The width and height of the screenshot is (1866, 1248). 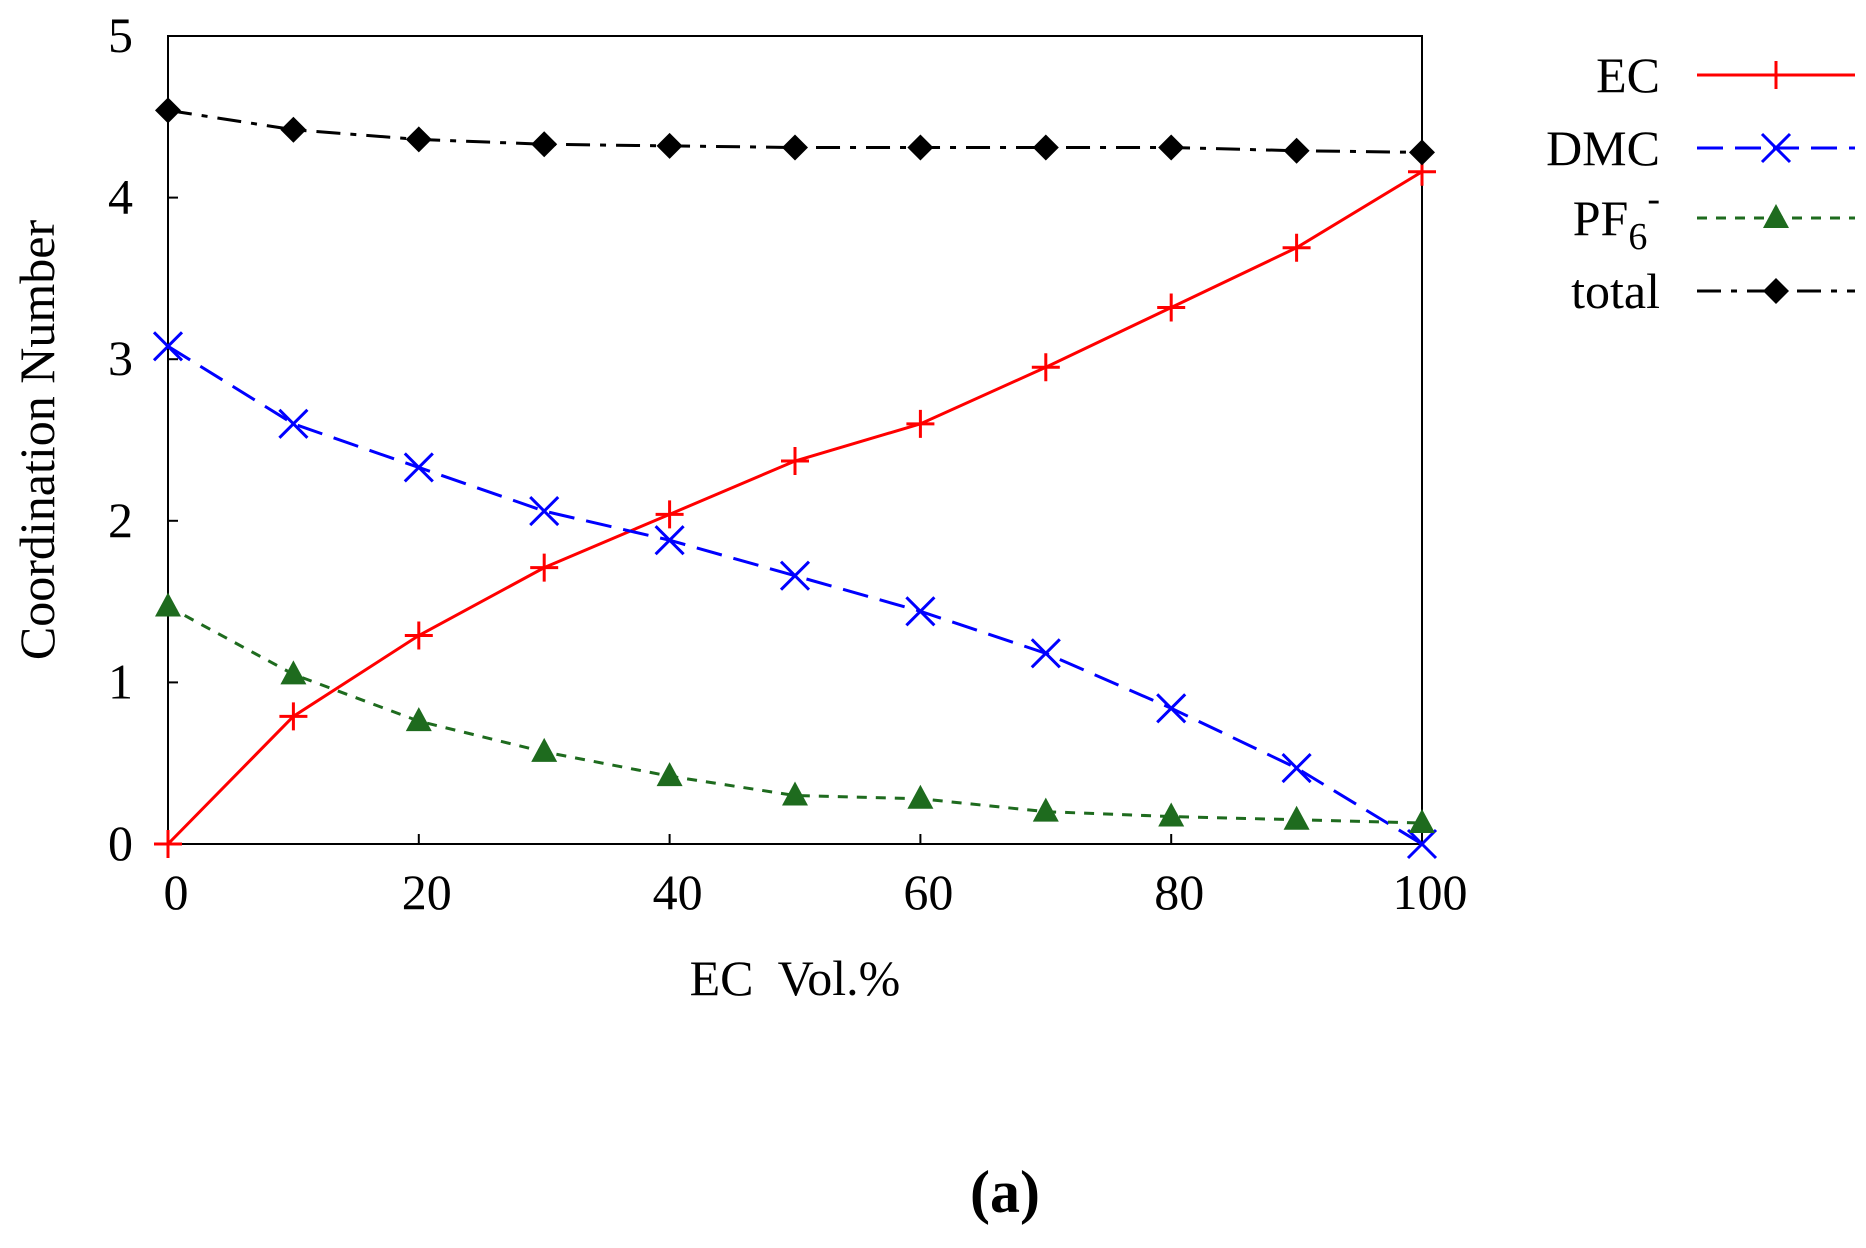 I want to click on y-tick-label: 5, so click(x=120, y=35).